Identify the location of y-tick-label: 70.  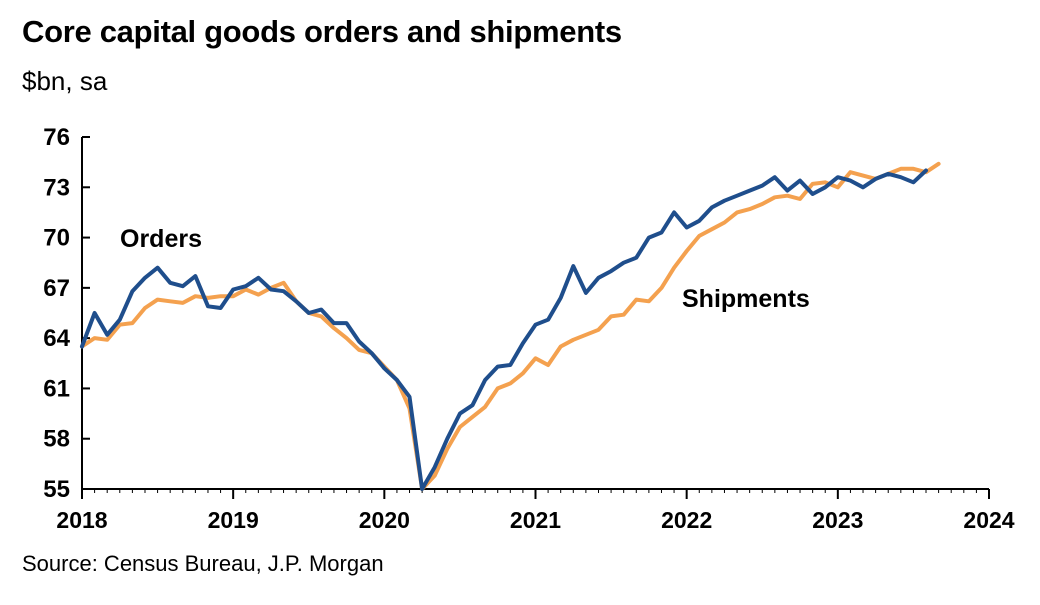
(56, 238).